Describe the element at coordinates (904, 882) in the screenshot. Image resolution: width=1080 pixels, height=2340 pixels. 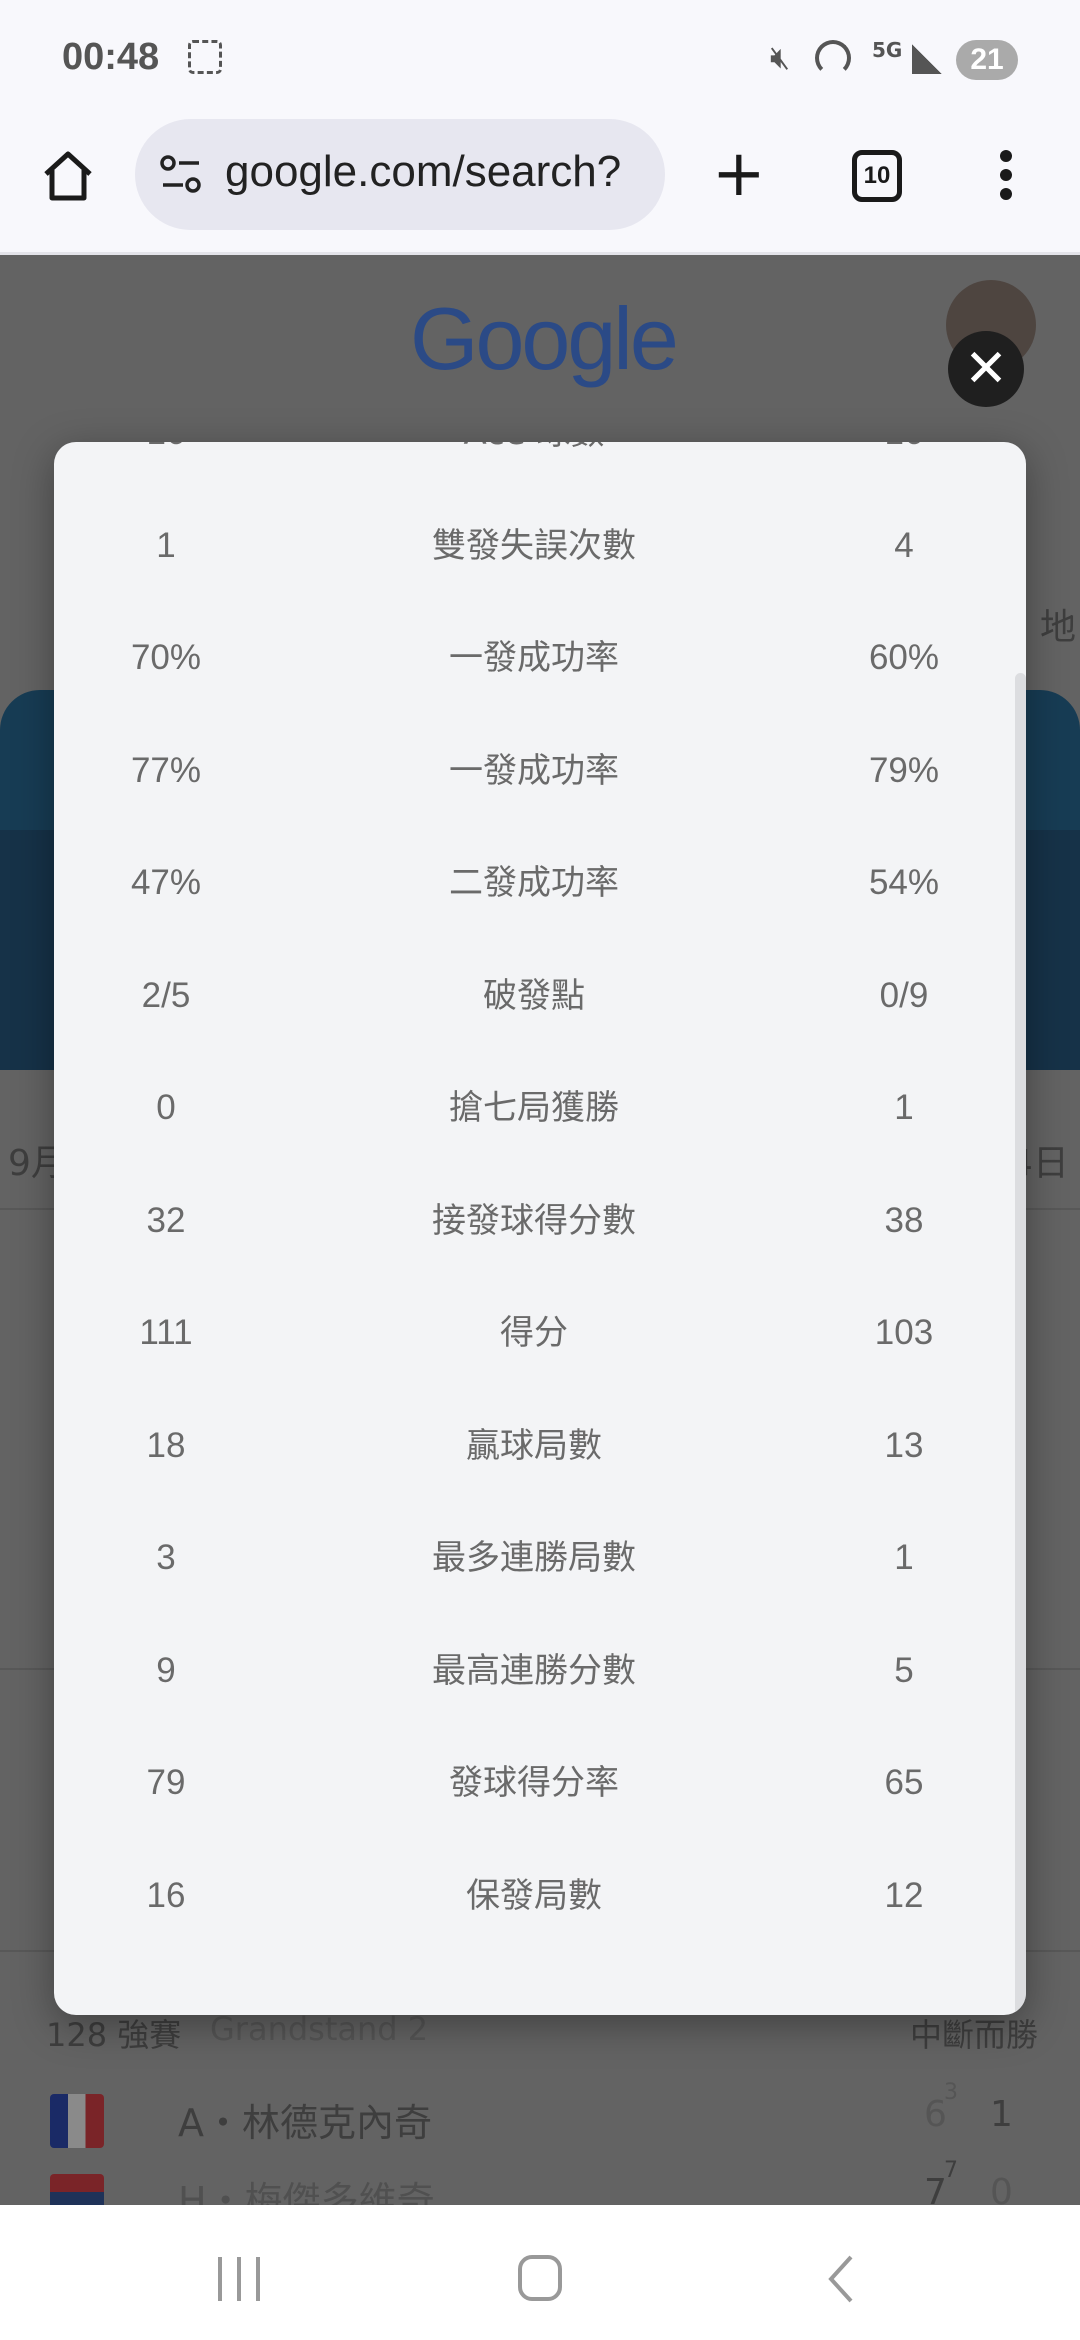
I see `stat-right-value: 54%` at that location.